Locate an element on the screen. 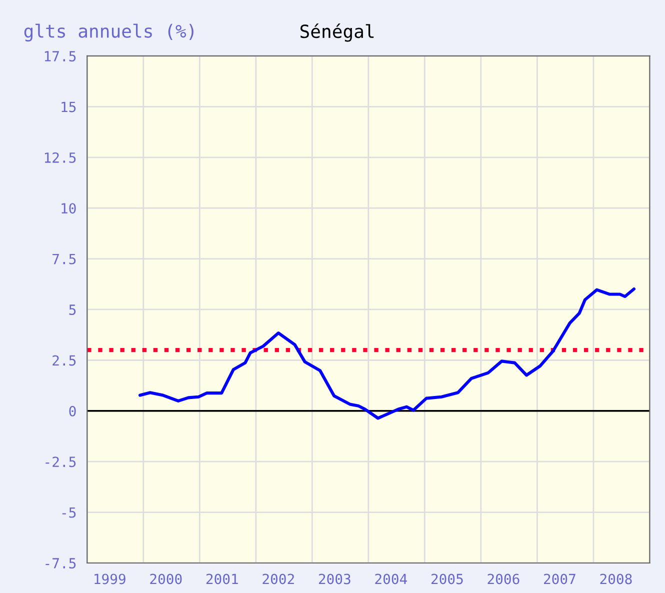 Image resolution: width=665 pixels, height=593 pixels. y-tick-label: 7.5 is located at coordinates (64, 259).